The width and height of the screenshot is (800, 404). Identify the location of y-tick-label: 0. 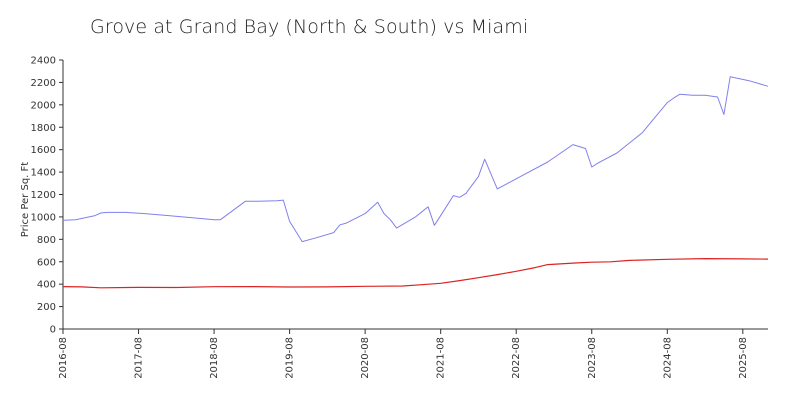
(53, 330).